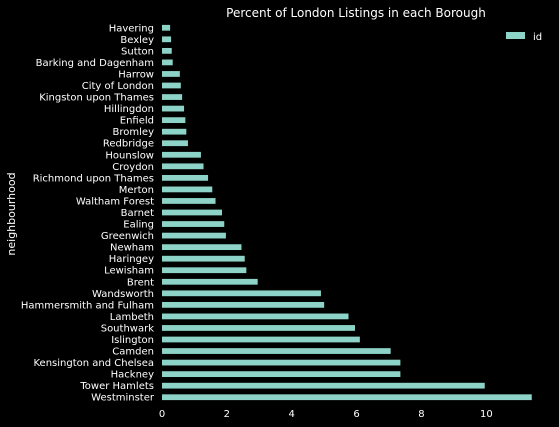  What do you see at coordinates (133, 167) in the screenshot?
I see `category-label: Croydon` at bounding box center [133, 167].